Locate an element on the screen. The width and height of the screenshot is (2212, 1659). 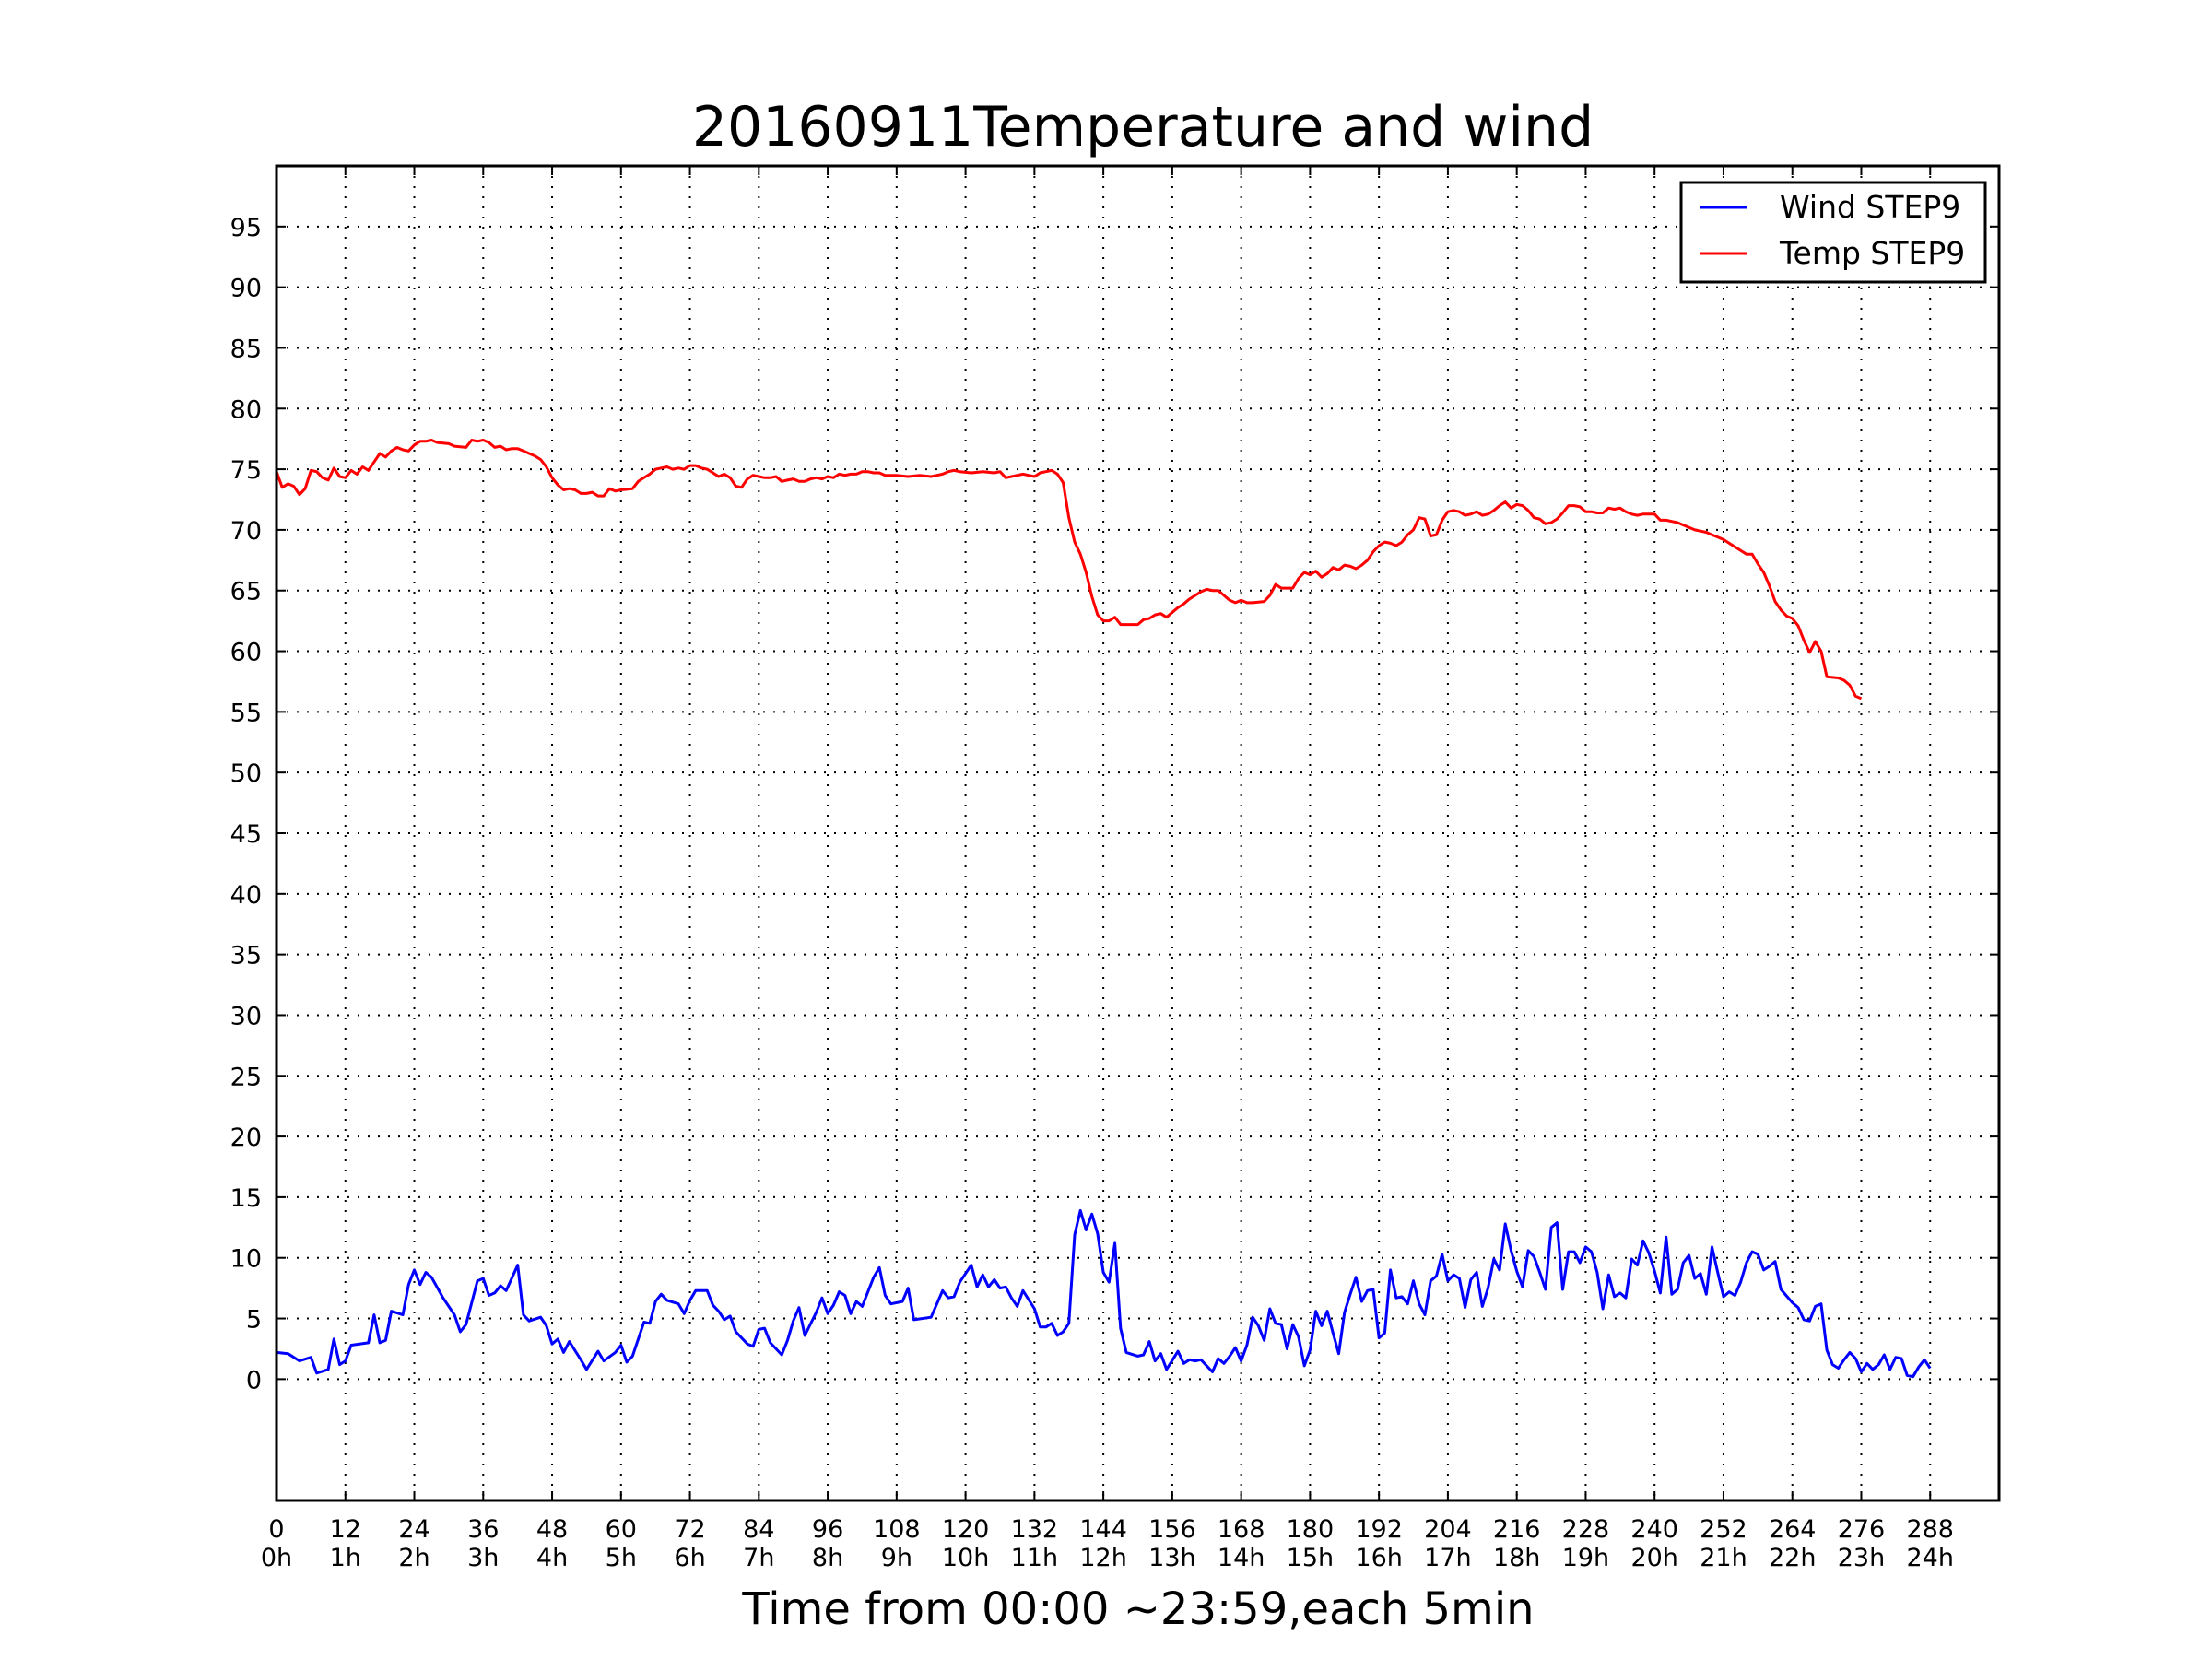
x-tick-label-hour: 22h is located at coordinates (1792, 1558).